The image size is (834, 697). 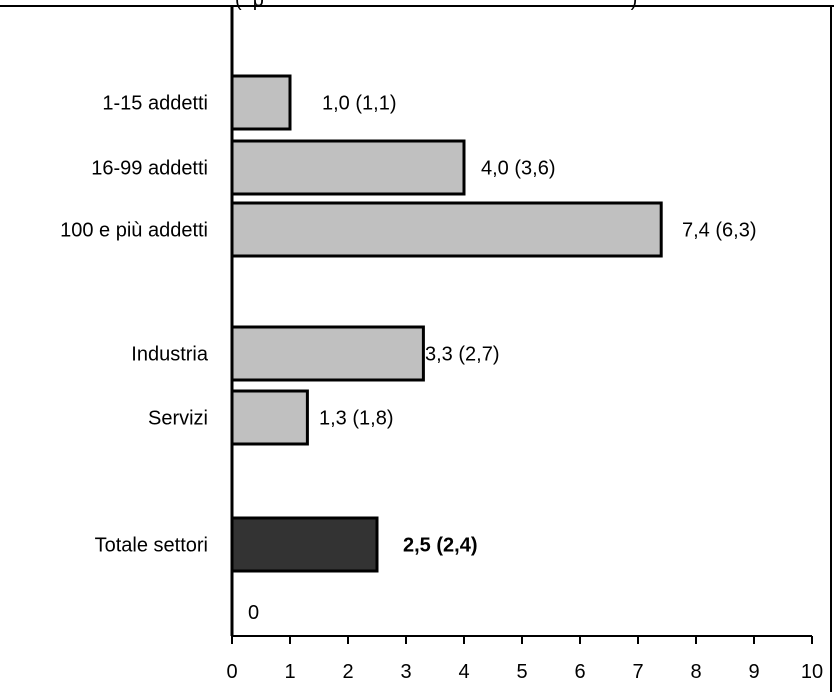 What do you see at coordinates (253, 613) in the screenshot?
I see `zero-value-label: 0` at bounding box center [253, 613].